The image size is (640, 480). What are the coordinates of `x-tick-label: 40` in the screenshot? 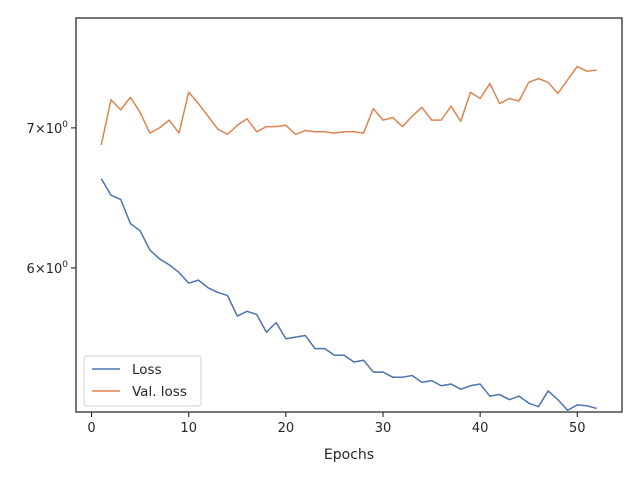 It's located at (480, 428).